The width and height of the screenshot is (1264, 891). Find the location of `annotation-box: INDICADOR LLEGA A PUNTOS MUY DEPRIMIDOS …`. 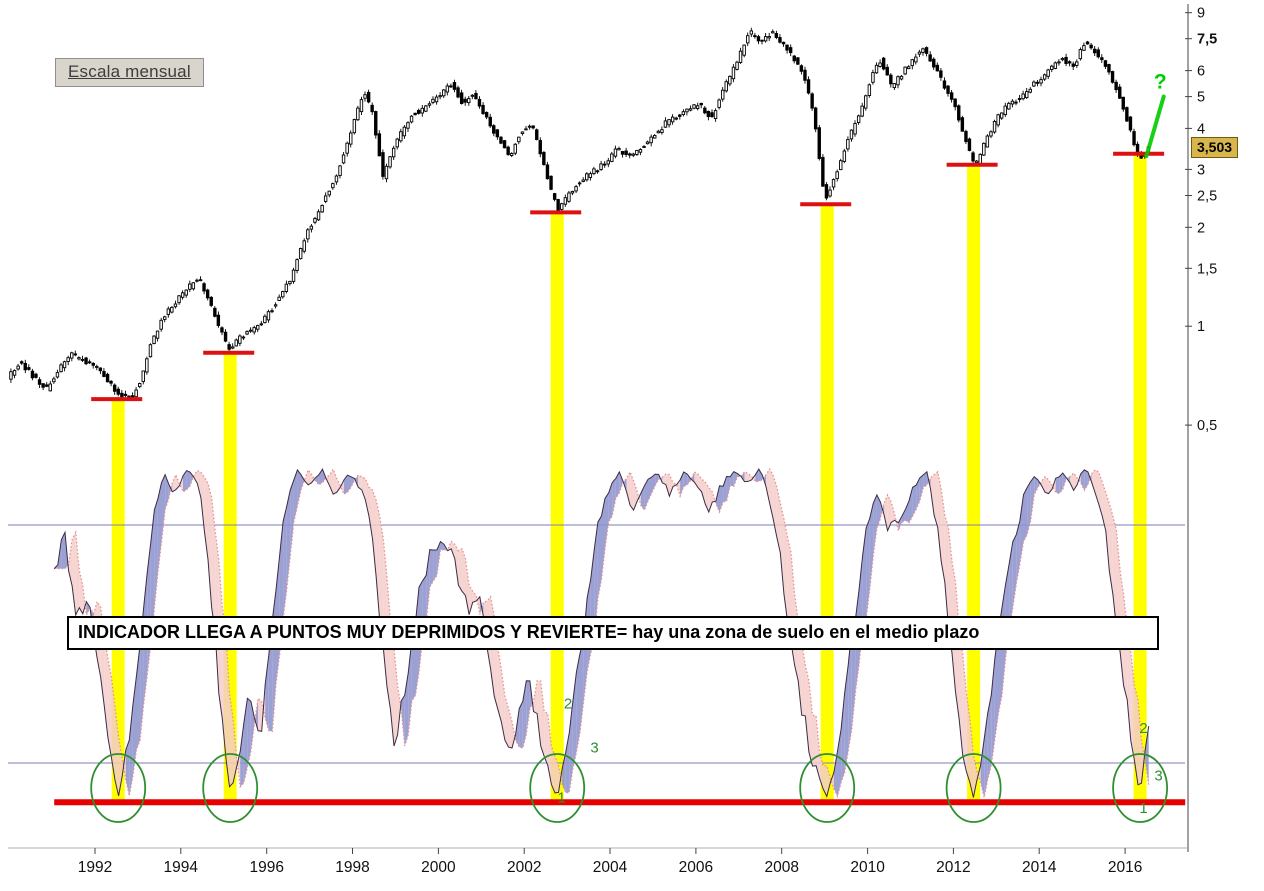

annotation-box: INDICADOR LLEGA A PUNTOS MUY DEPRIMIDOS … is located at coordinates (613, 633).